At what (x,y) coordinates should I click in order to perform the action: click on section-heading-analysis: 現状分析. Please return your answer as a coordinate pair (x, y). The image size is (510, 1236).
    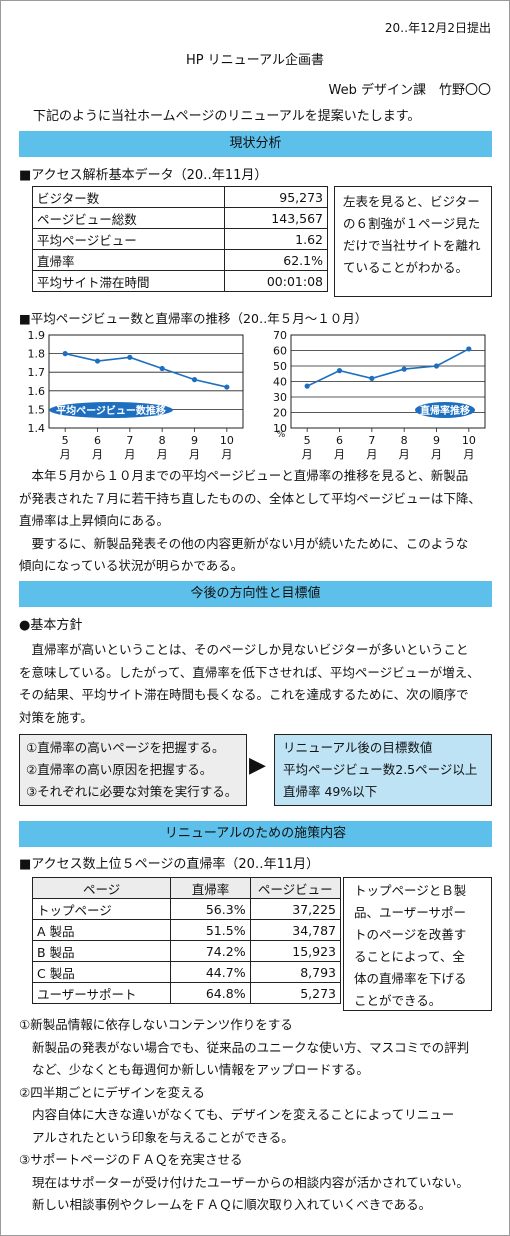
    Looking at the image, I should click on (255, 144).